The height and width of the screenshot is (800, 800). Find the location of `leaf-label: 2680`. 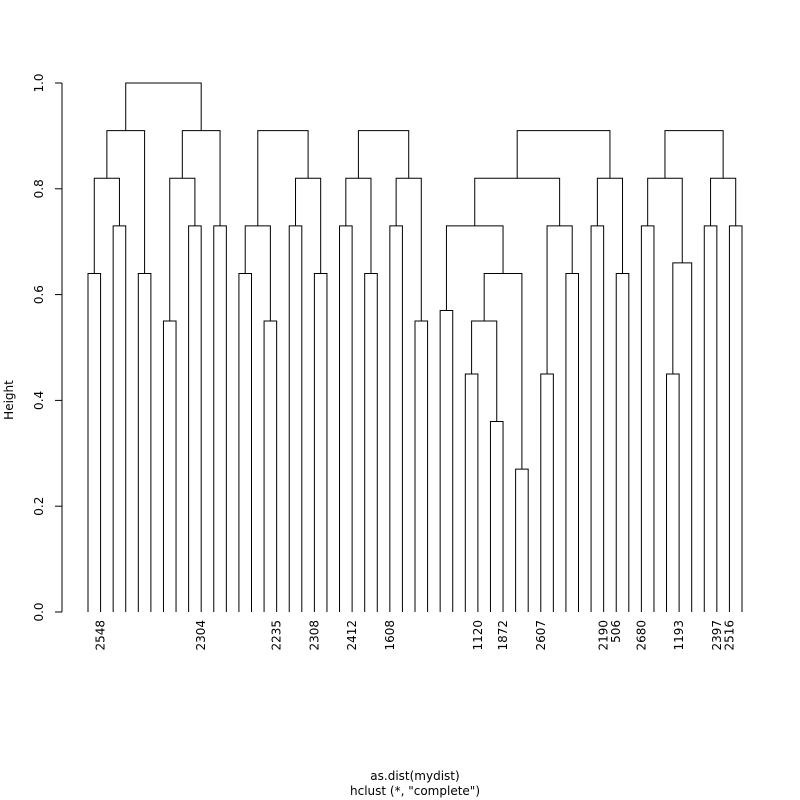

leaf-label: 2680 is located at coordinates (641, 635).